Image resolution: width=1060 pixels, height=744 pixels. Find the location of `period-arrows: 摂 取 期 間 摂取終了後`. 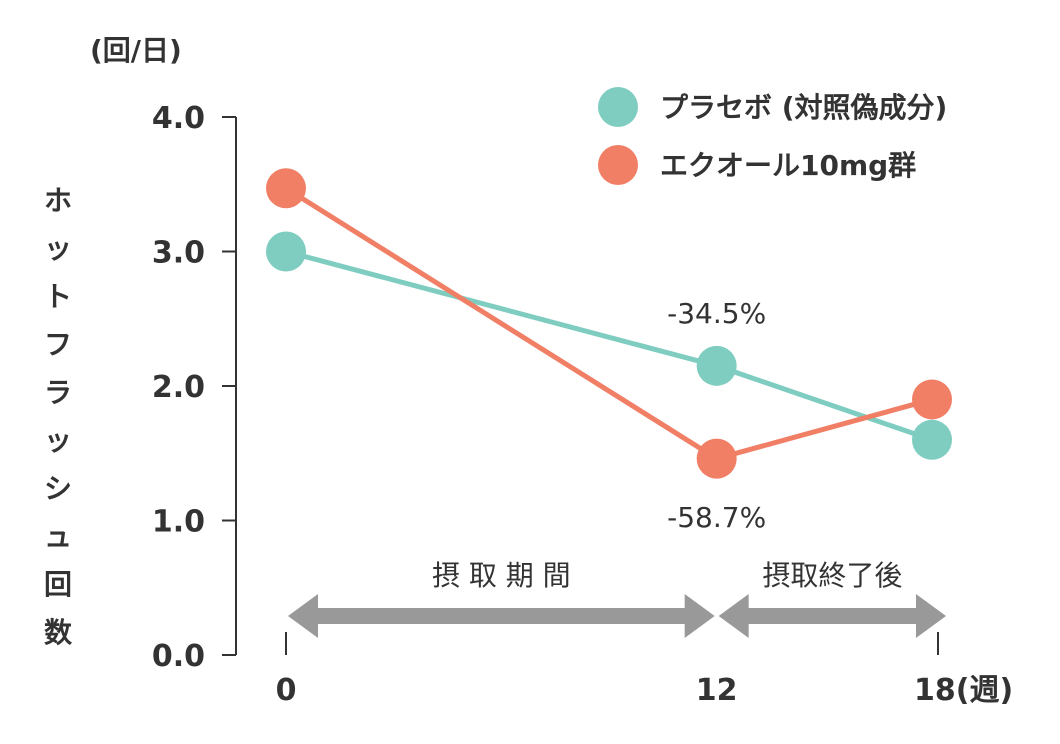

period-arrows: 摂 取 期 間 摂取終了後 is located at coordinates (615, 607).